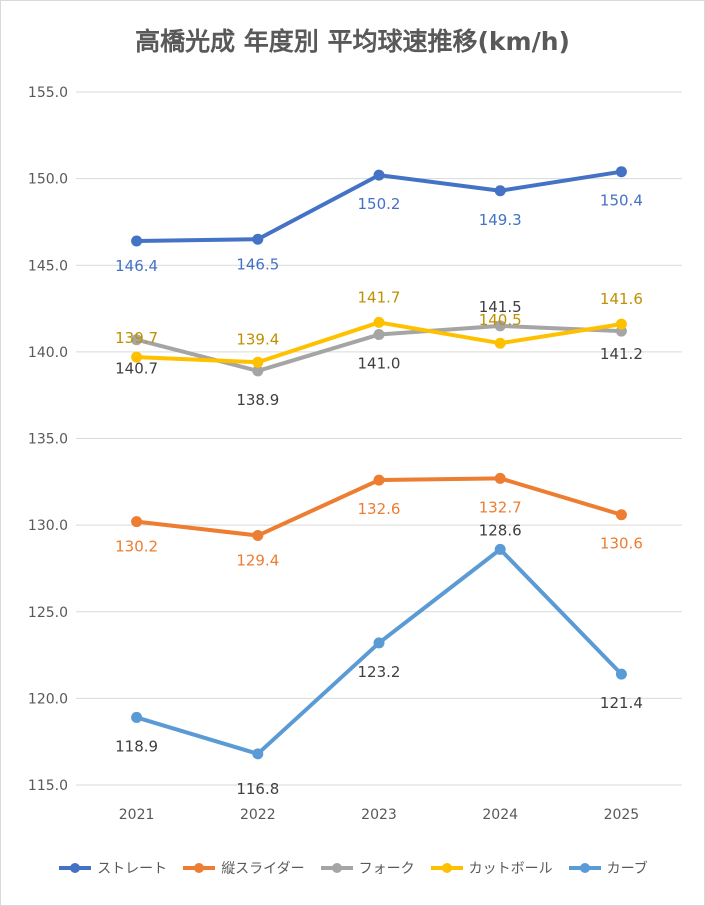 The height and width of the screenshot is (906, 705). What do you see at coordinates (500, 815) in the screenshot?
I see `x-tick-label: 2024` at bounding box center [500, 815].